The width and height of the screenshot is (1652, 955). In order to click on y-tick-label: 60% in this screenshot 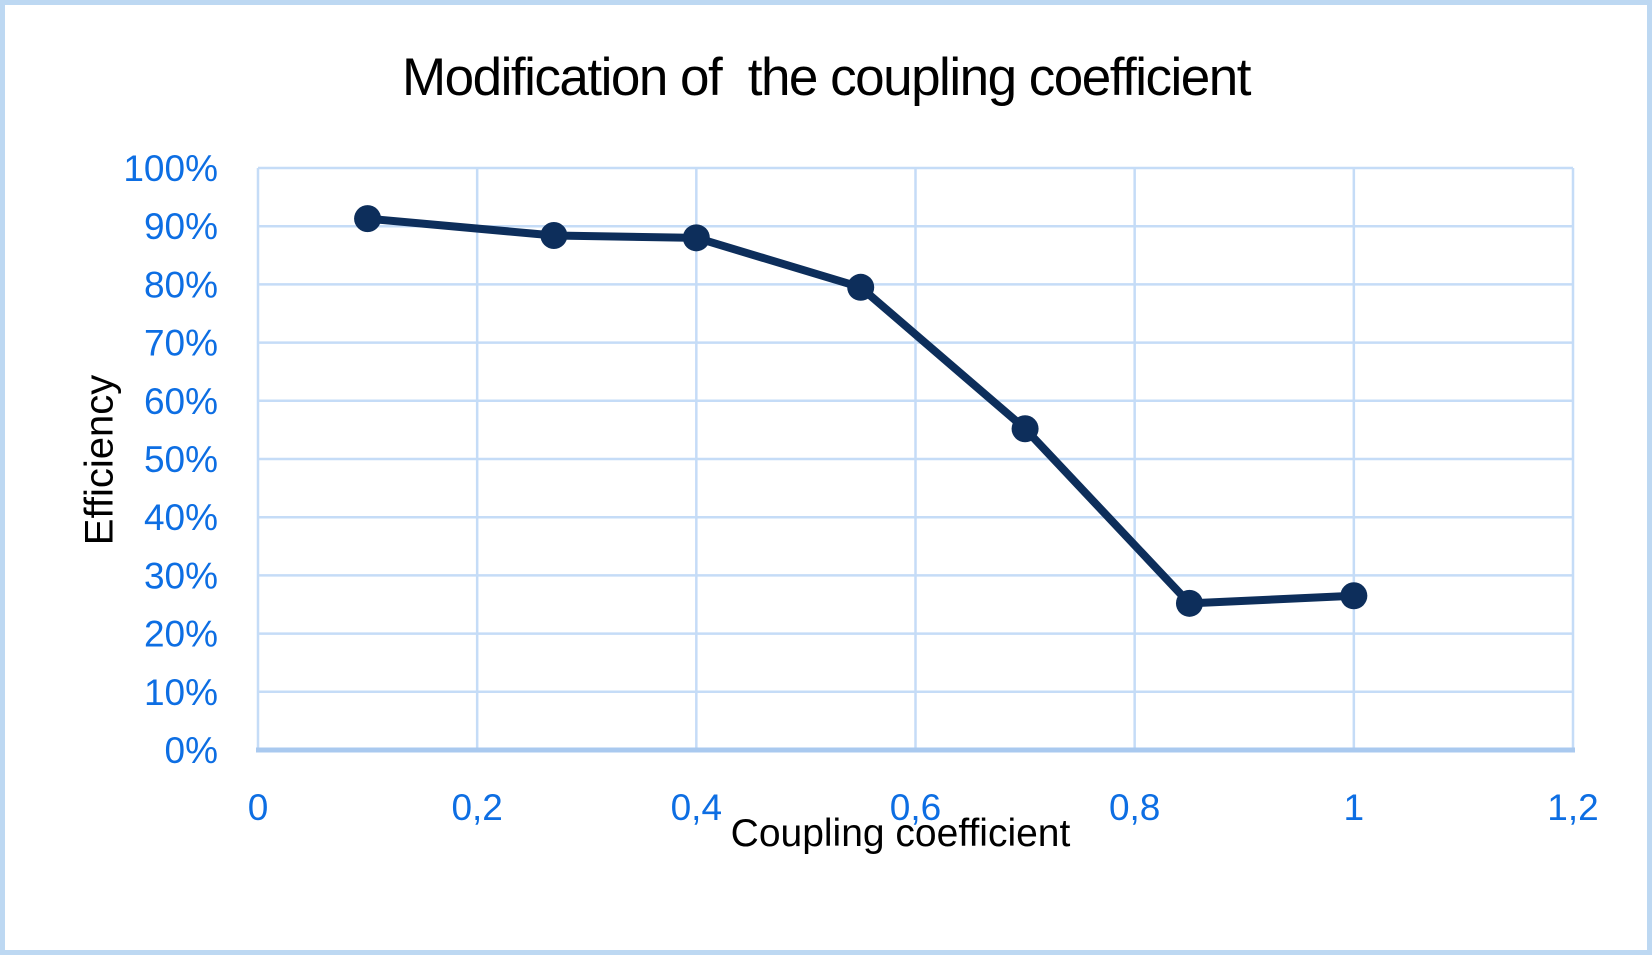, I will do `click(181, 401)`.